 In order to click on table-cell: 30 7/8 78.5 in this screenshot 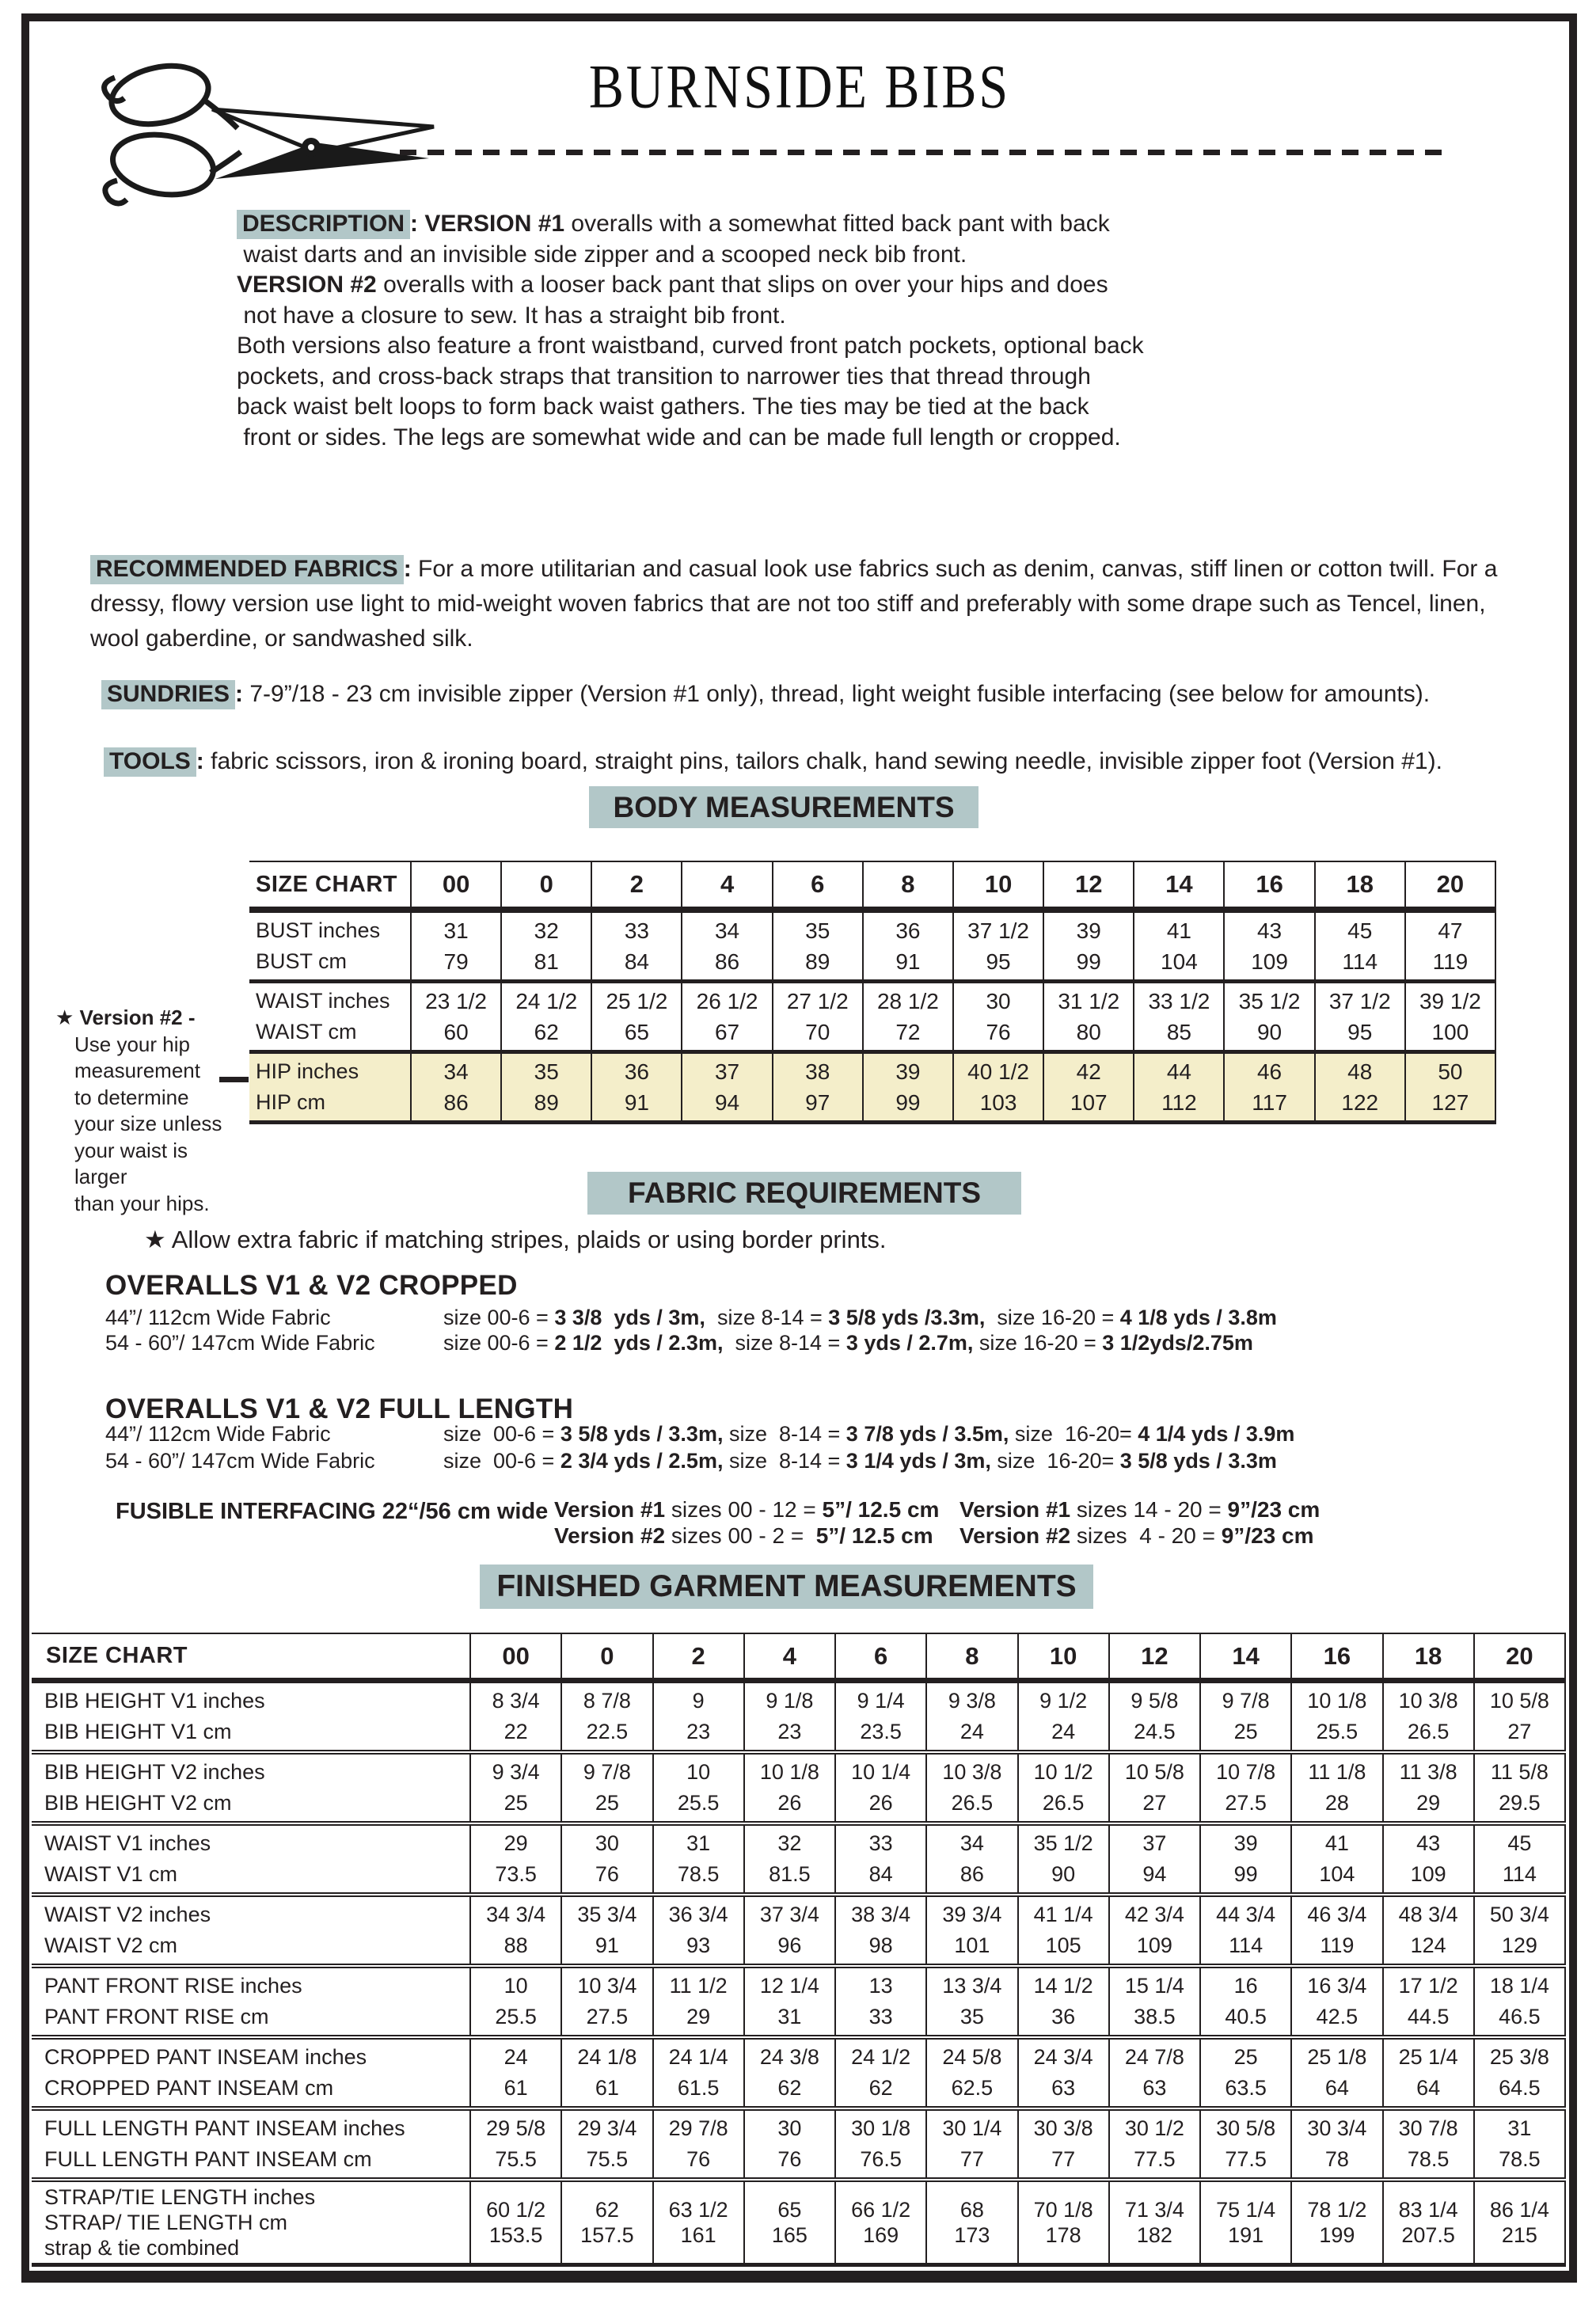, I will do `click(1429, 2144)`.